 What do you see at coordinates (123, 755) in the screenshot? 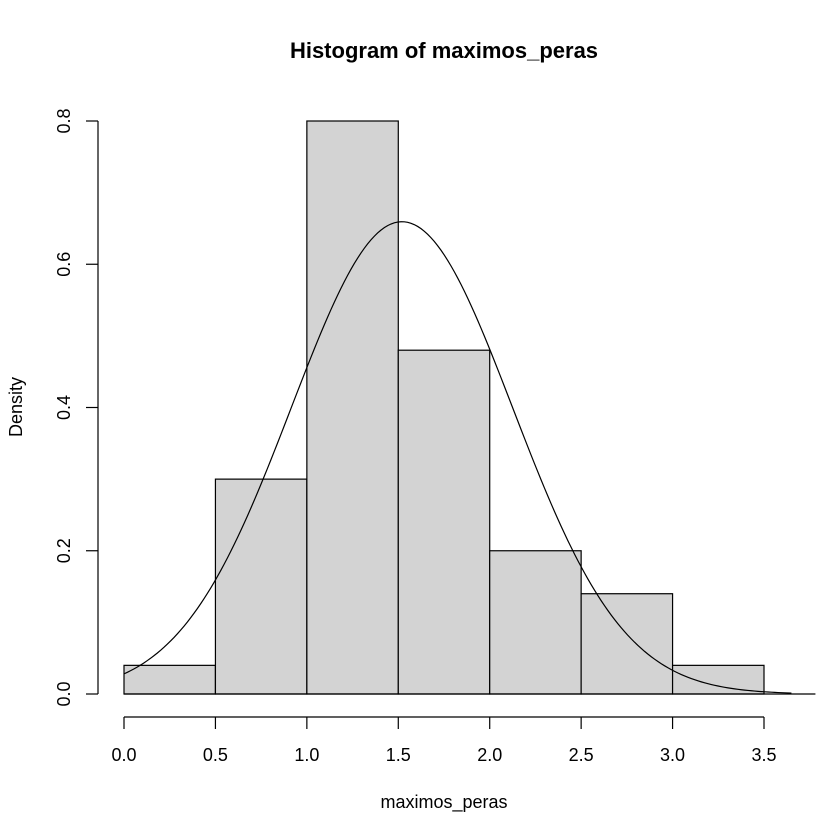
I see `x-tick-label: 0.0` at bounding box center [123, 755].